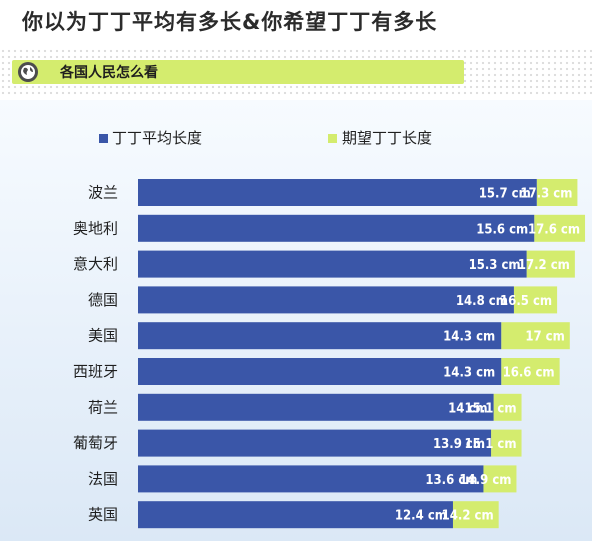  I want to click on data-label-average: 12.4 cm, so click(421, 516).